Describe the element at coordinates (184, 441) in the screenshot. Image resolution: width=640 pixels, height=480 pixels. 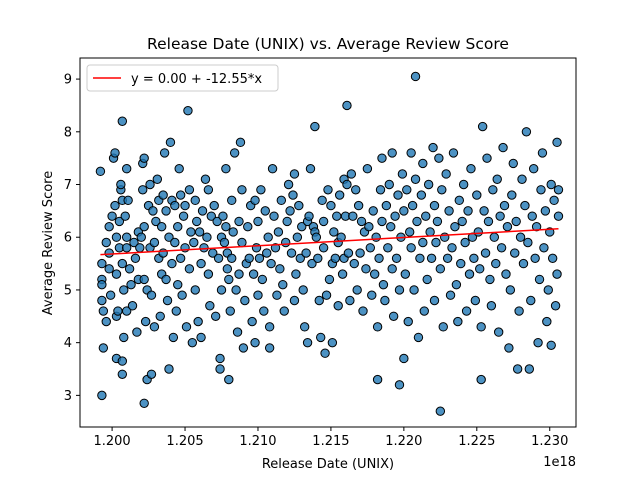
I see `x-tick-label: 1.205` at that location.